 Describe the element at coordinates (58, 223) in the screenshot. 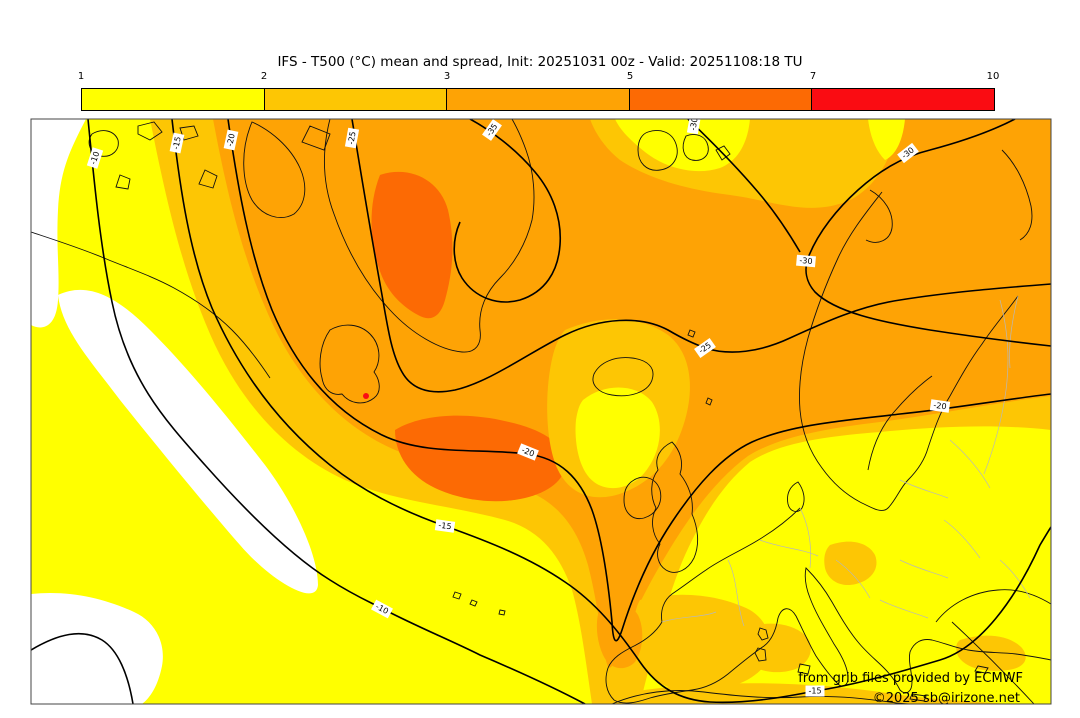

I see `fill-spread-lt1-topleft` at that location.